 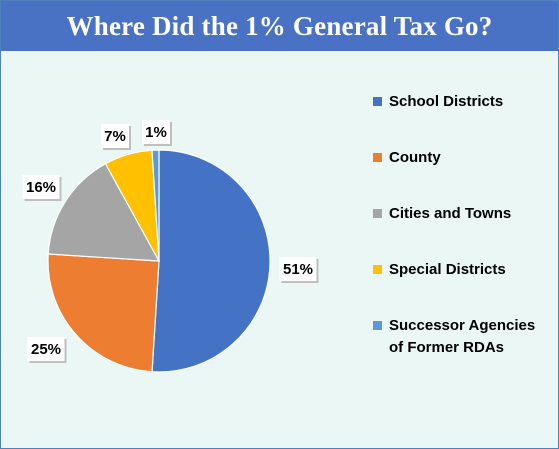 I want to click on data-label-text: 51%, so click(x=298, y=269).